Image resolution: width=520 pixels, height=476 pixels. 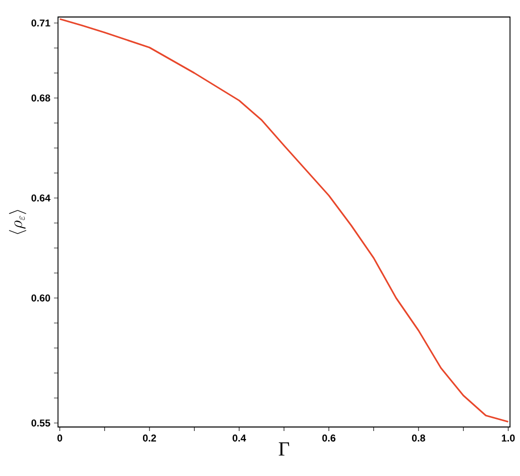 What do you see at coordinates (239, 438) in the screenshot?
I see `x-tick-label: 0.4` at bounding box center [239, 438].